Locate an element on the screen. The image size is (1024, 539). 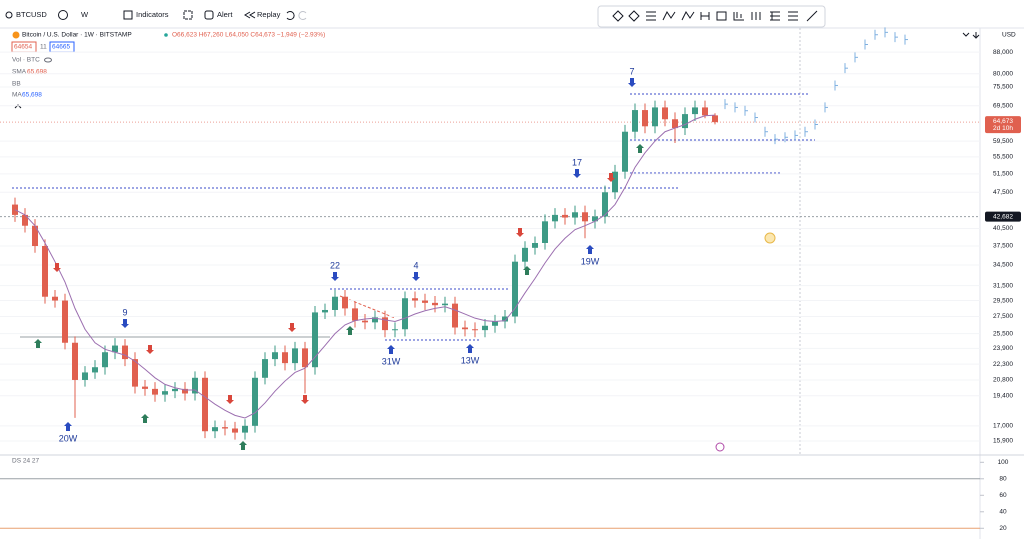
y-tick-label: 51,500 is located at coordinates (1003, 174).